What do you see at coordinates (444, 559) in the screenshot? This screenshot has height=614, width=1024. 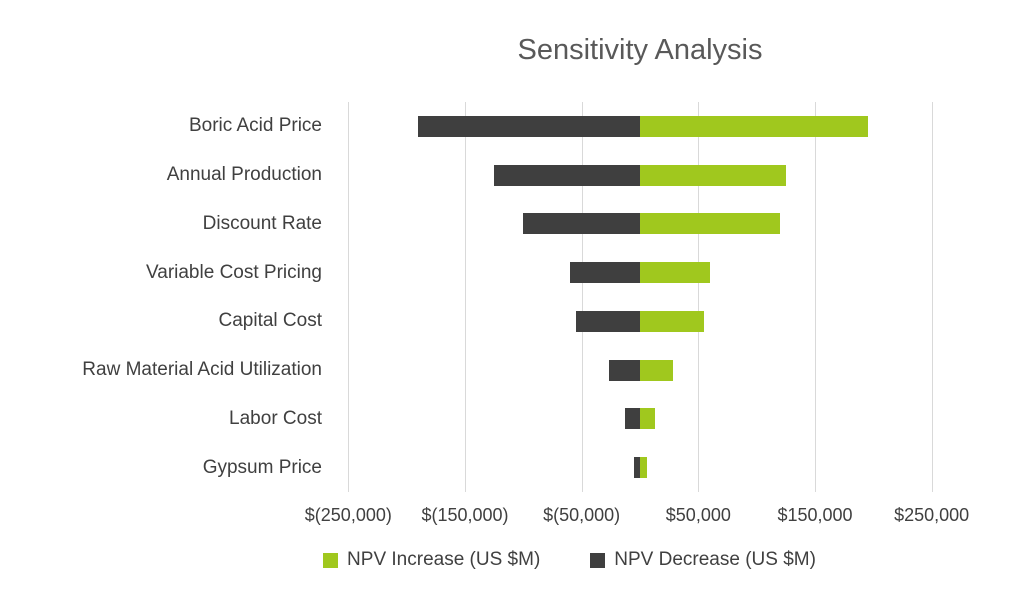 I see `legend-label-npv-increase: NPV Increase (US $M)` at bounding box center [444, 559].